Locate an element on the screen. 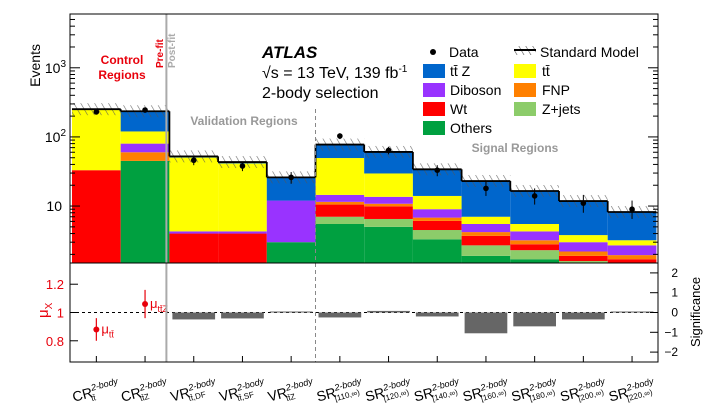 The image size is (706, 406). x-label-7: SR2-body[140,∞) is located at coordinates (437, 391).